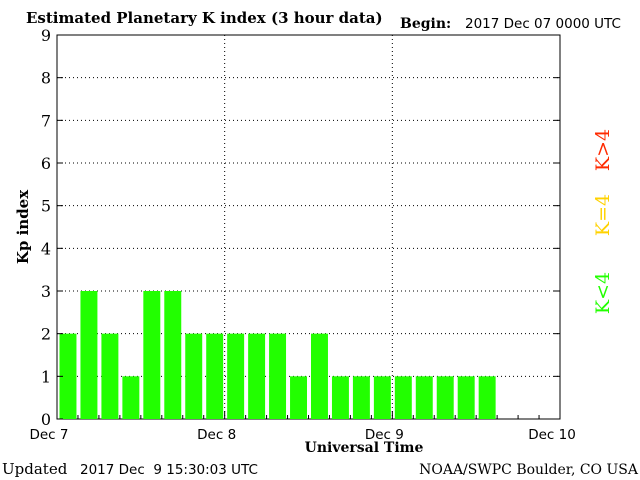  Describe the element at coordinates (46, 291) in the screenshot. I see `y-tick-label: 3` at that location.